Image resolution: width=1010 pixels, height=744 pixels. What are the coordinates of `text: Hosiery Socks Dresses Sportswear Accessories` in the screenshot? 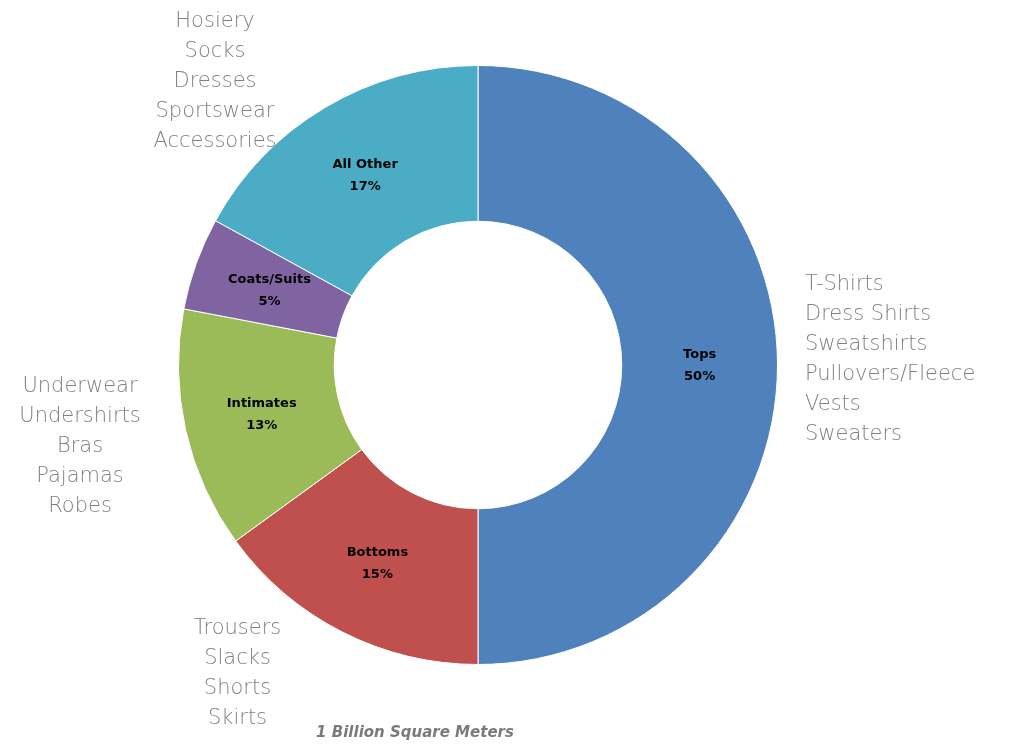 It's located at (215, 80).